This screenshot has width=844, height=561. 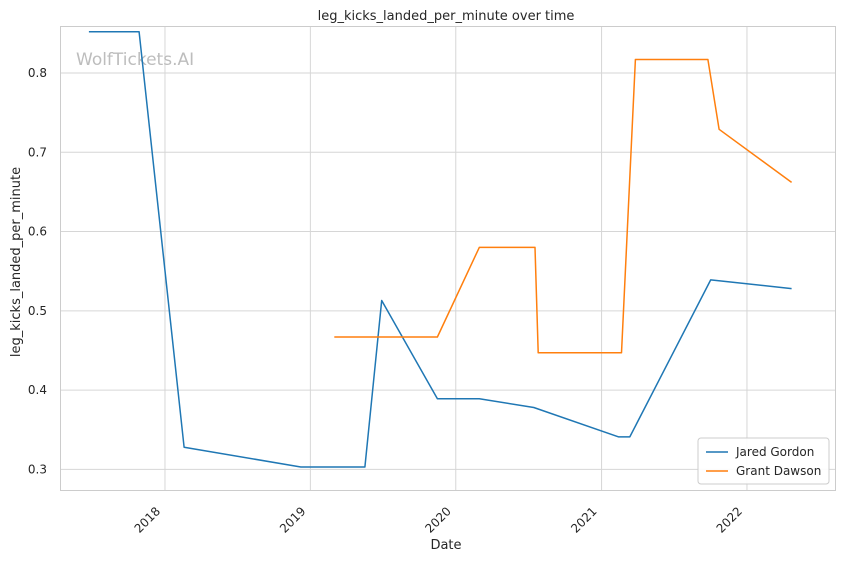 I want to click on y-tick-label: 0.3, so click(x=37, y=469).